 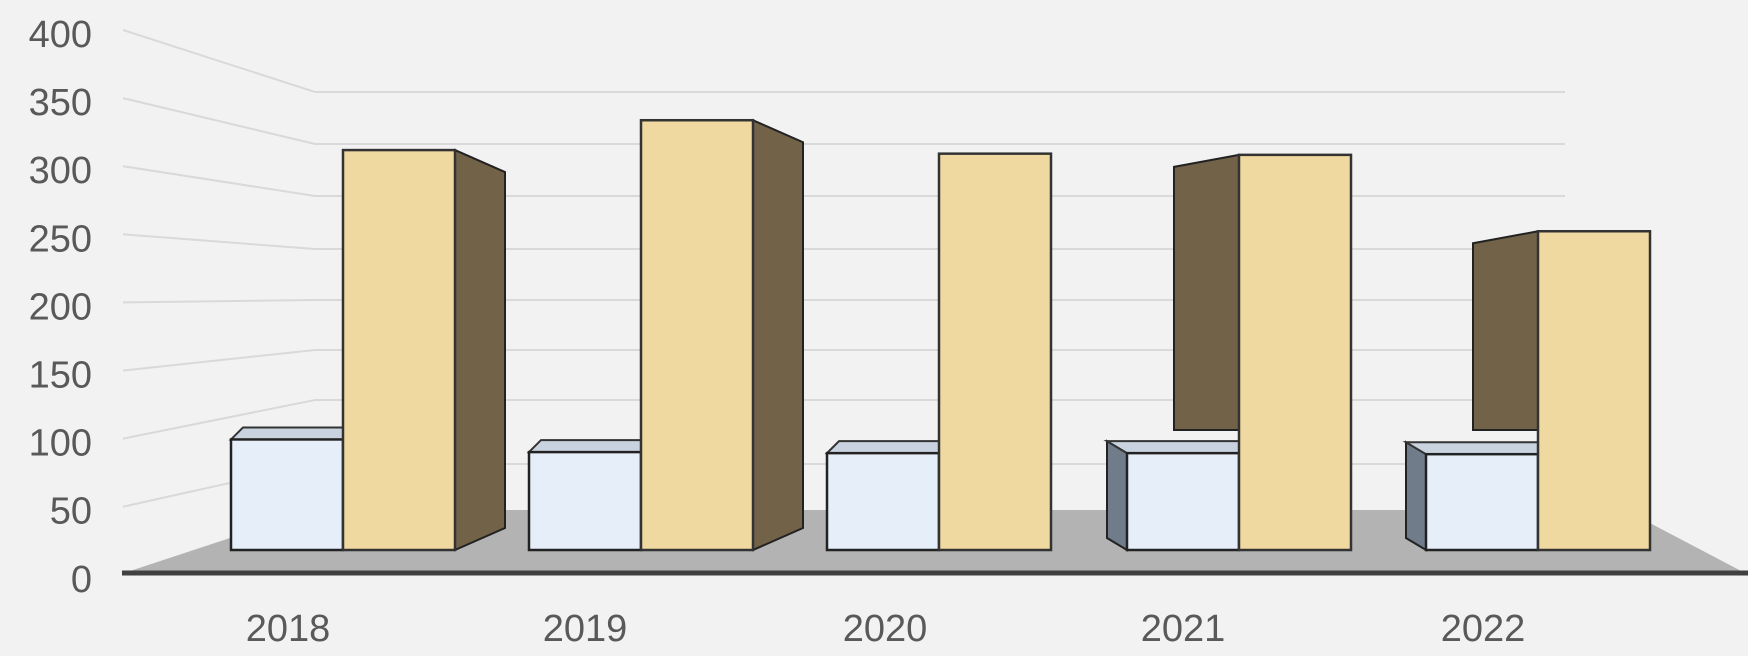 What do you see at coordinates (585, 629) in the screenshot?
I see `x-category-label: 2019` at bounding box center [585, 629].